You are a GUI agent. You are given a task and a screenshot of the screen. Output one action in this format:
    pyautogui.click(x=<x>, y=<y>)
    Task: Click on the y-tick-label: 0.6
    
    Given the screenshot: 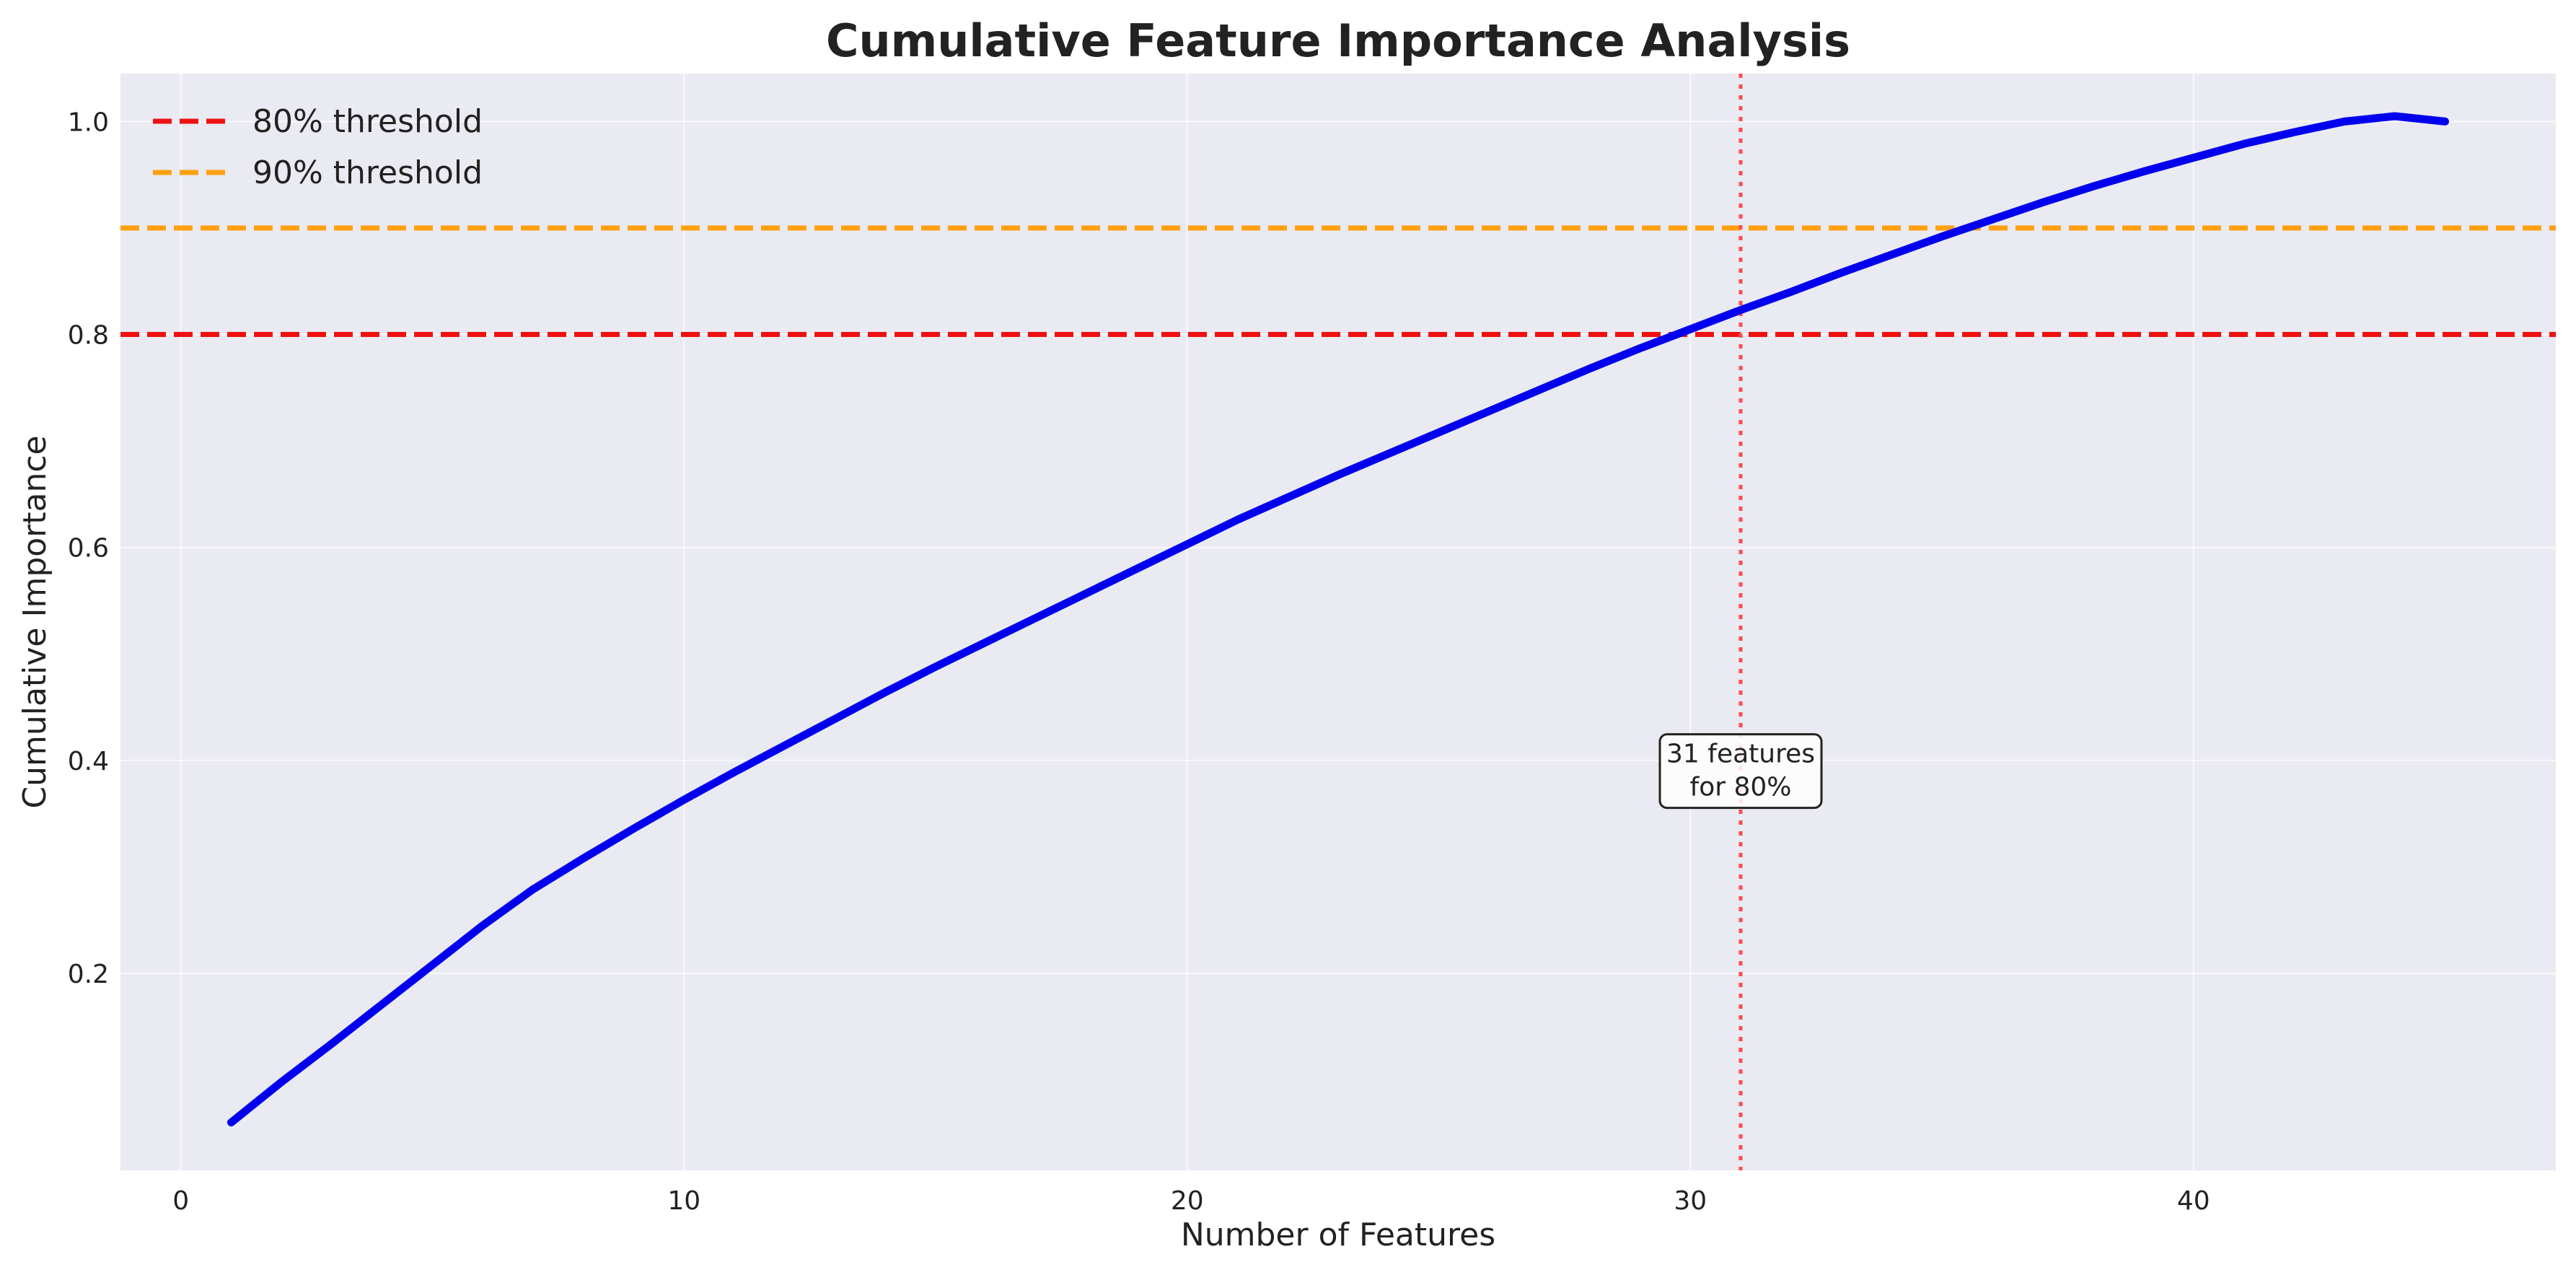 What is the action you would take?
    pyautogui.click(x=88, y=549)
    